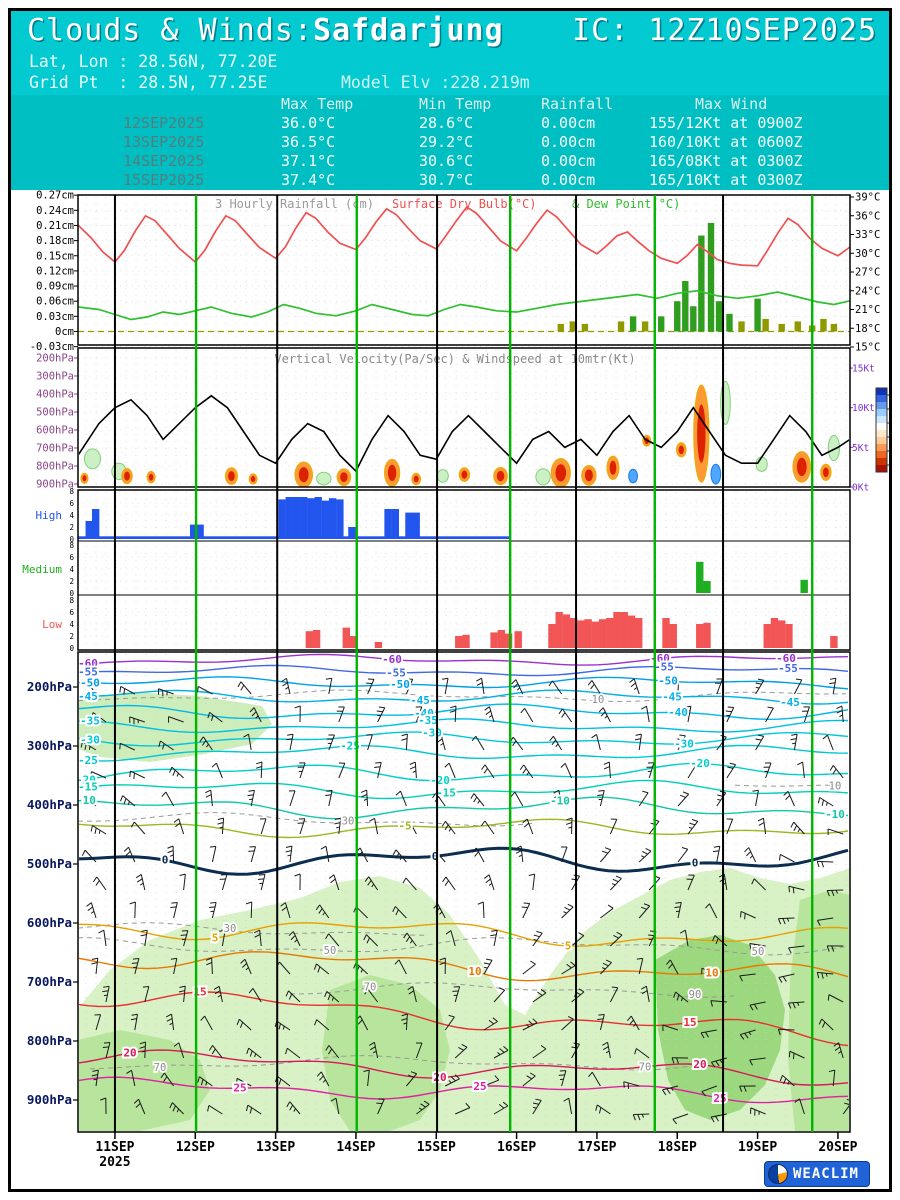 The width and height of the screenshot is (900, 1200). I want to click on date-cell: 14SEP2025, so click(164, 161).